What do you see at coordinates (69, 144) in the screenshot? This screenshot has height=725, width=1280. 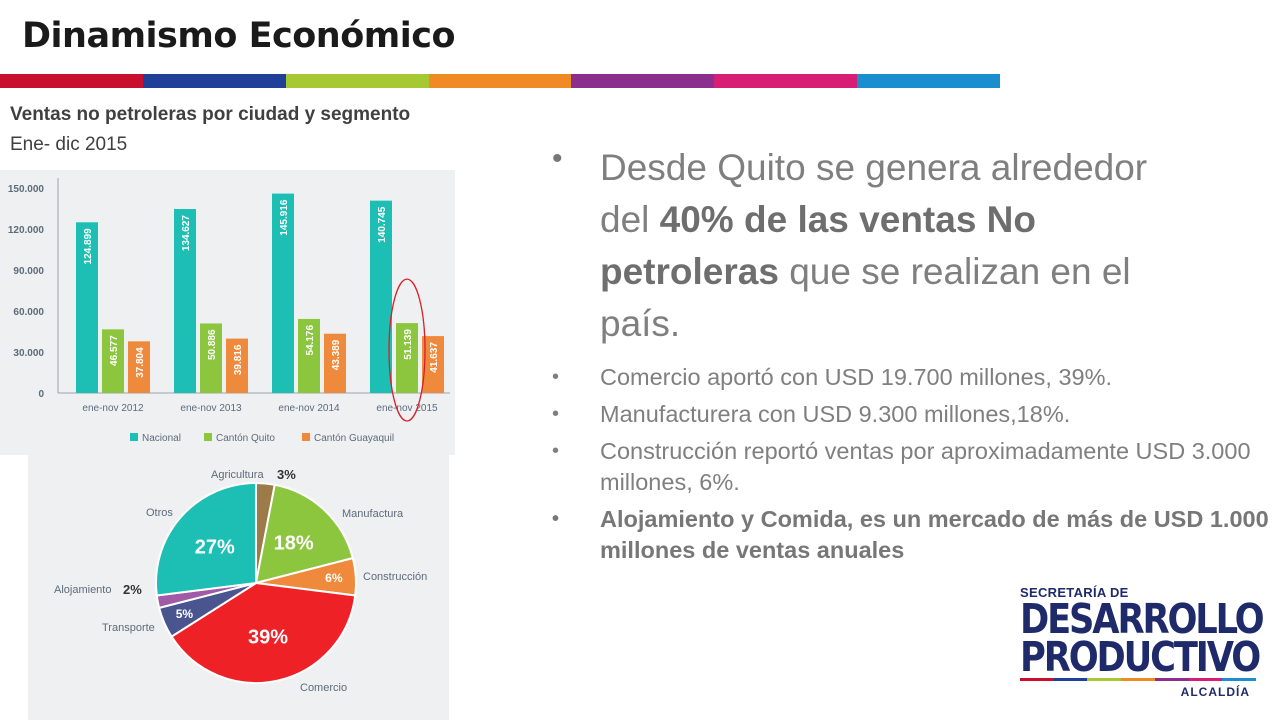 I see `chart-period: Ene- dic 2015` at bounding box center [69, 144].